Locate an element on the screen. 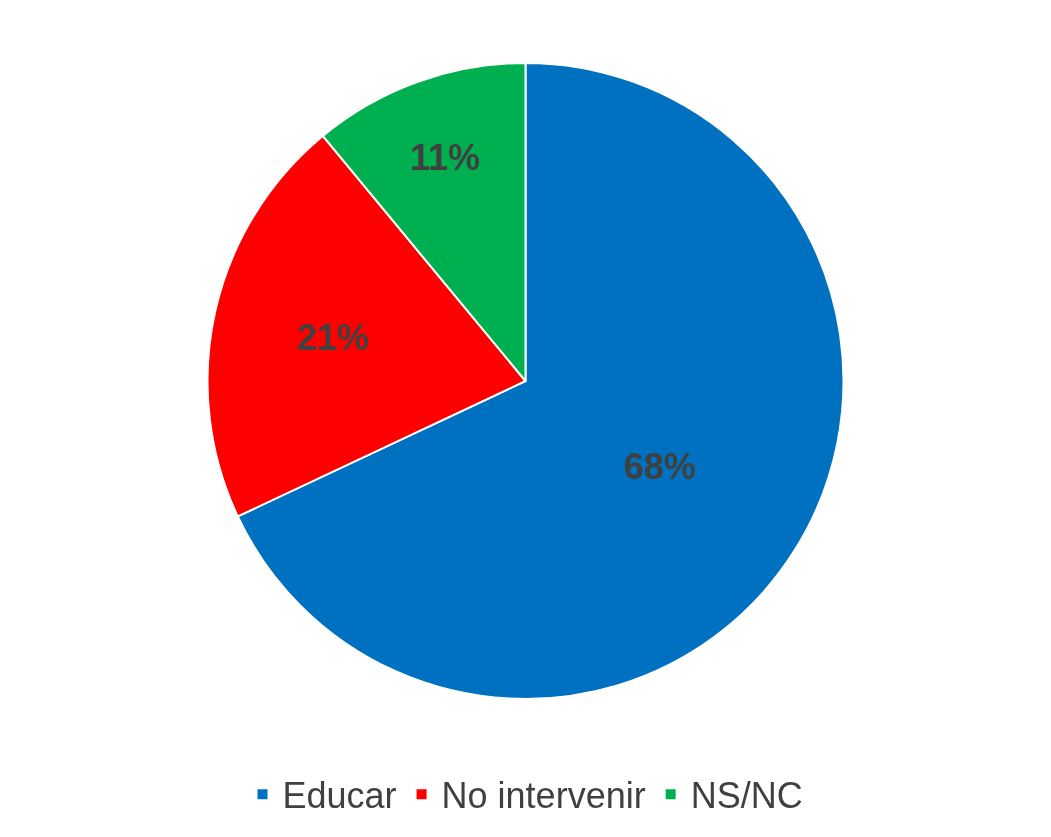 The width and height of the screenshot is (1051, 837). data-label: 21% is located at coordinates (333, 338).